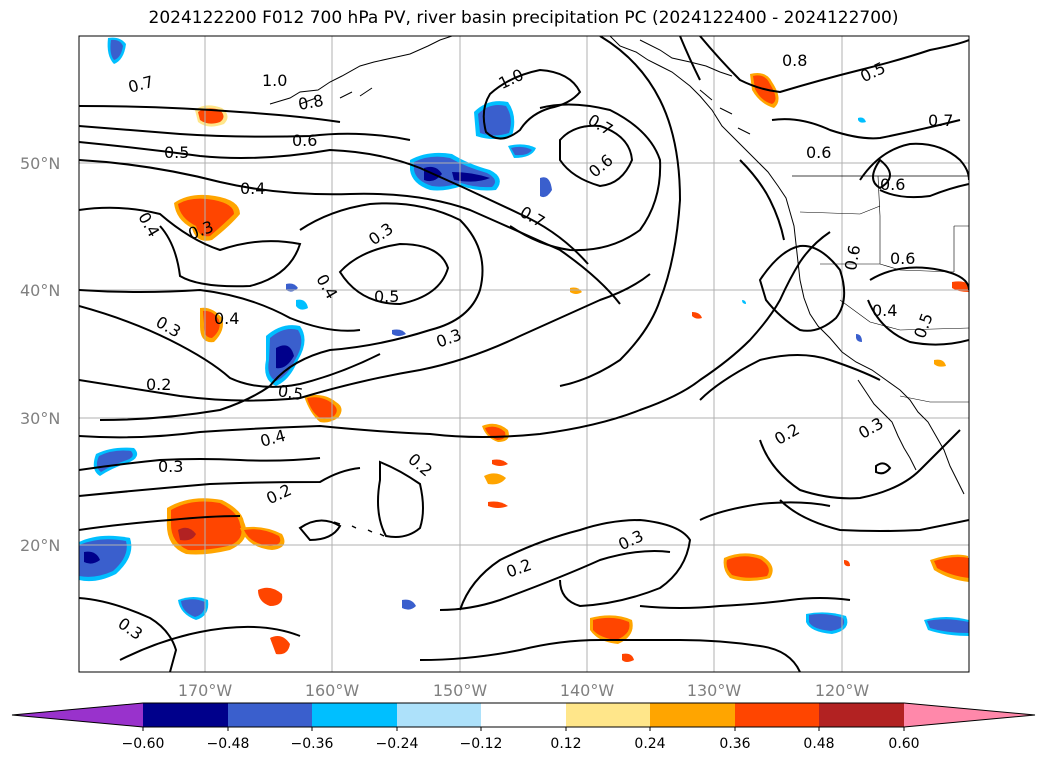 This screenshot has width=1047, height=765. What do you see at coordinates (228, 744) in the screenshot?
I see `colorbar-tick-label: −0.48` at bounding box center [228, 744].